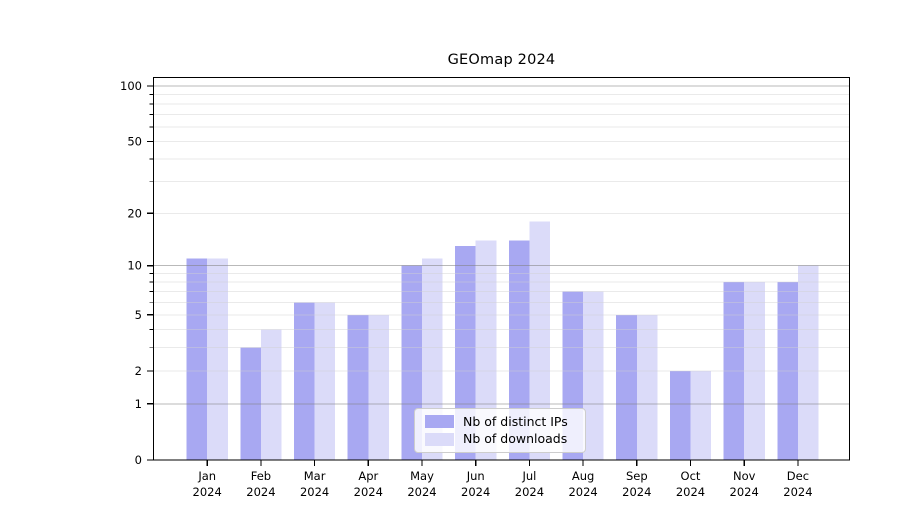 The height and width of the screenshot is (532, 900). Describe the element at coordinates (260, 492) in the screenshot. I see `x-tick-year-label-feb: 2024` at that location.